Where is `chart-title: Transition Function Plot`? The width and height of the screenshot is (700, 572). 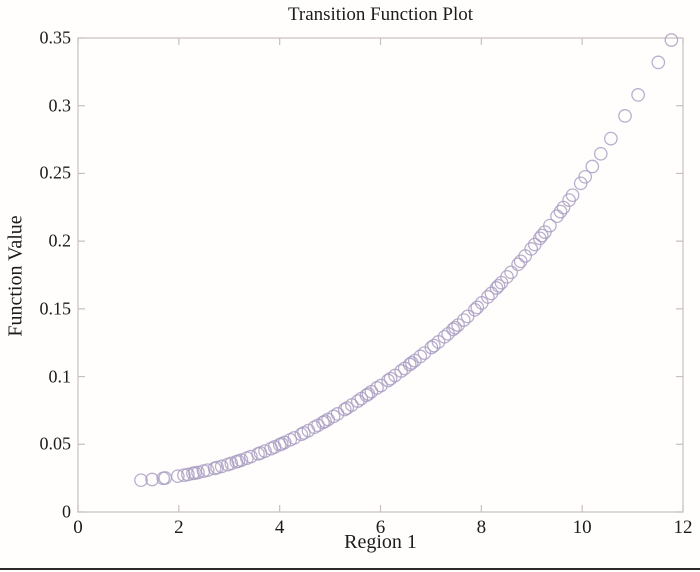 chart-title: Transition Function Plot is located at coordinates (380, 14).